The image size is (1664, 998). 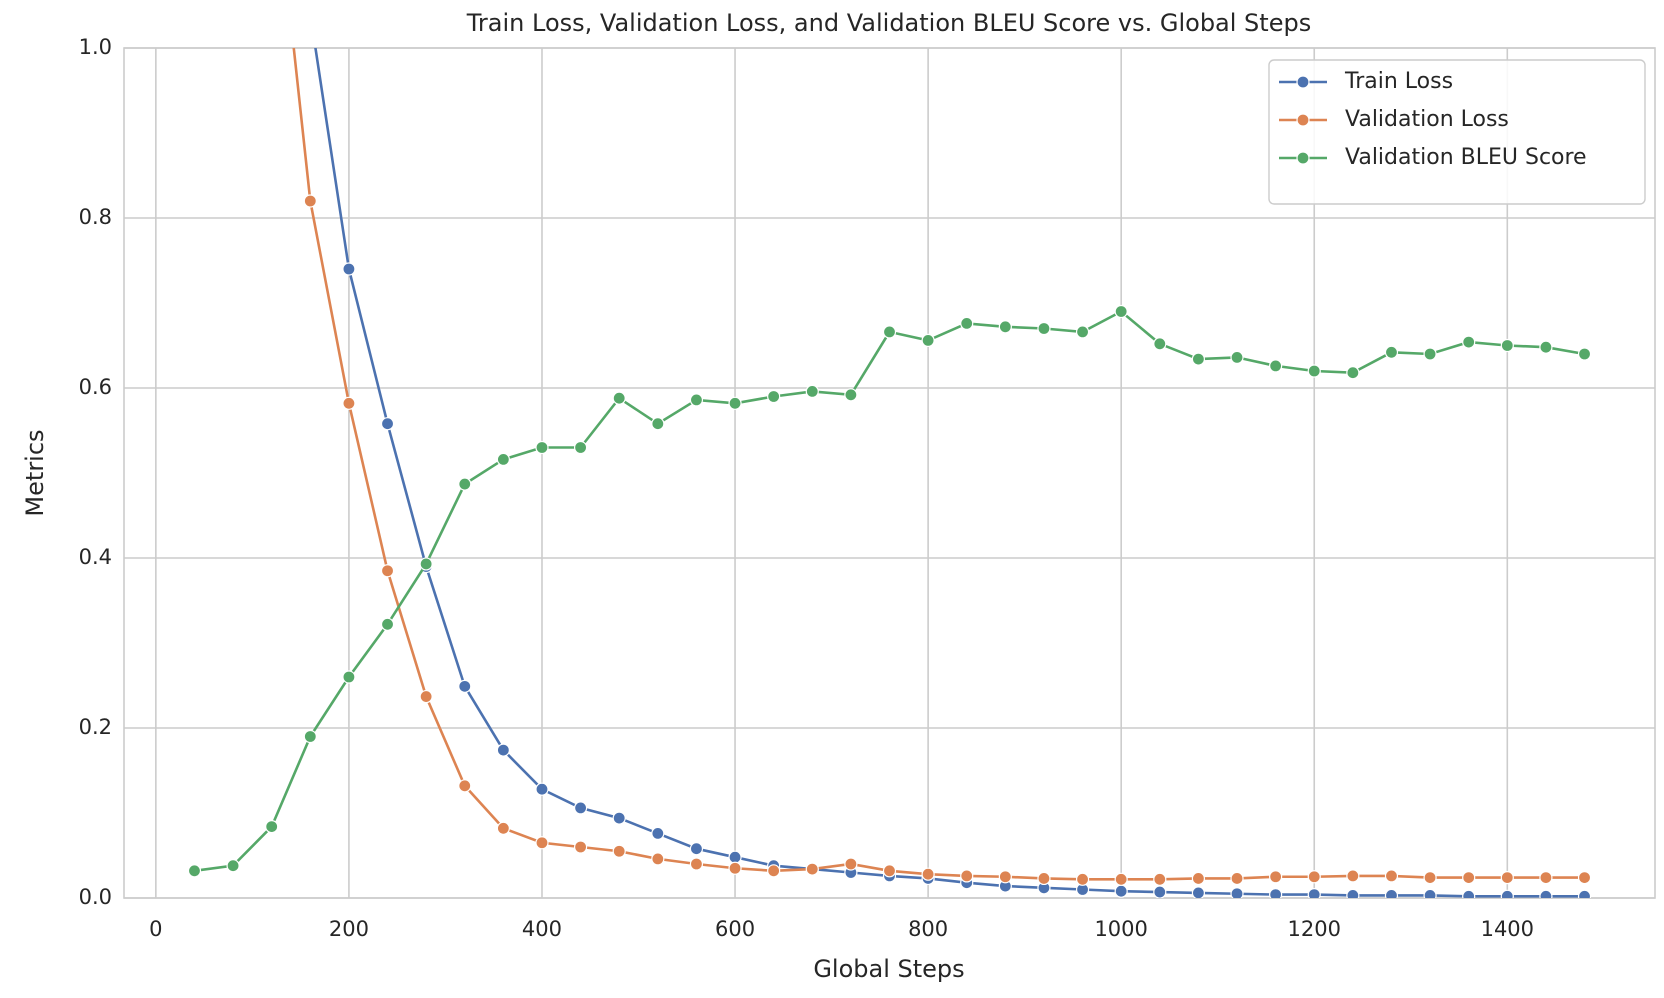 What do you see at coordinates (155, 929) in the screenshot?
I see `x-tick-label: 0` at bounding box center [155, 929].